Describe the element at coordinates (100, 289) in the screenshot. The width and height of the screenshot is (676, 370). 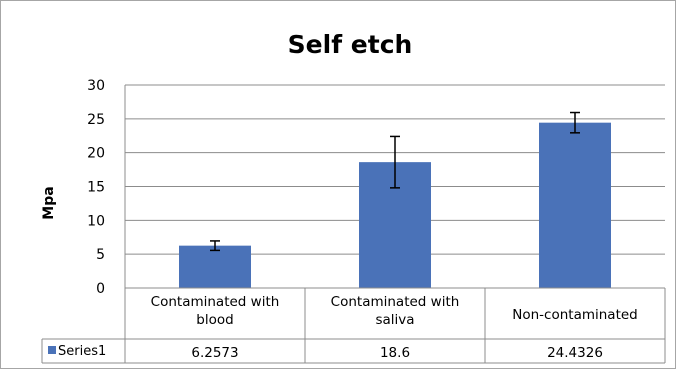
I see `y-tick-label: 0` at that location.